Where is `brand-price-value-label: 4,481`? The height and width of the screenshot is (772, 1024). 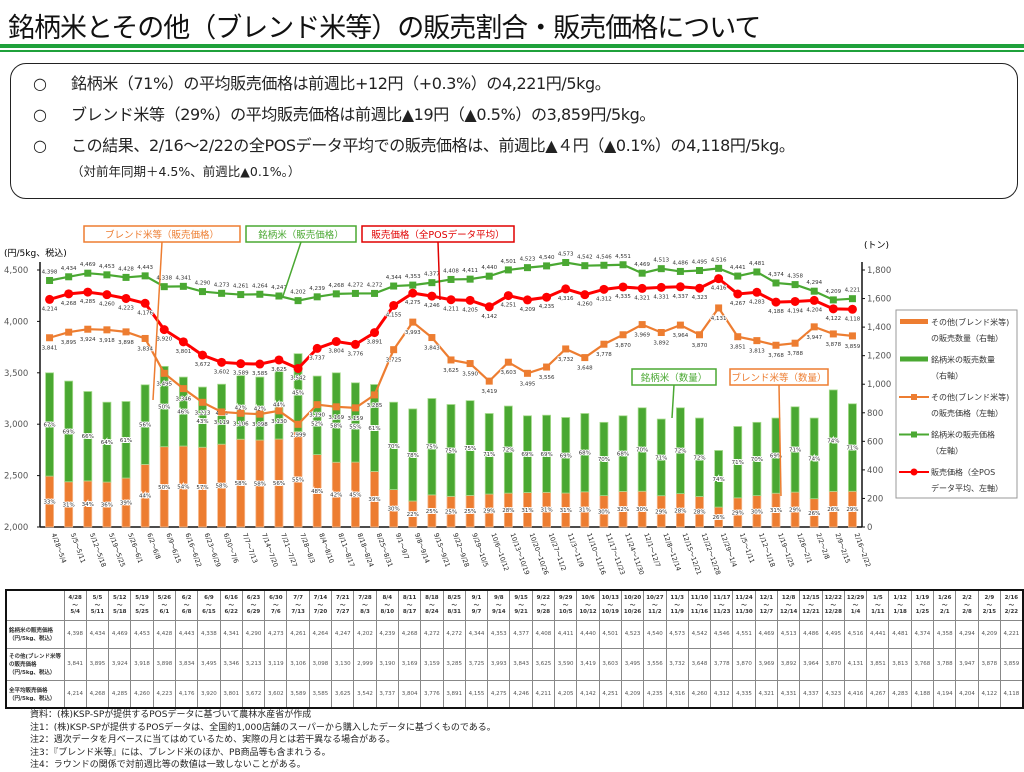 brand-price-value-label: 4,481 is located at coordinates (757, 264).